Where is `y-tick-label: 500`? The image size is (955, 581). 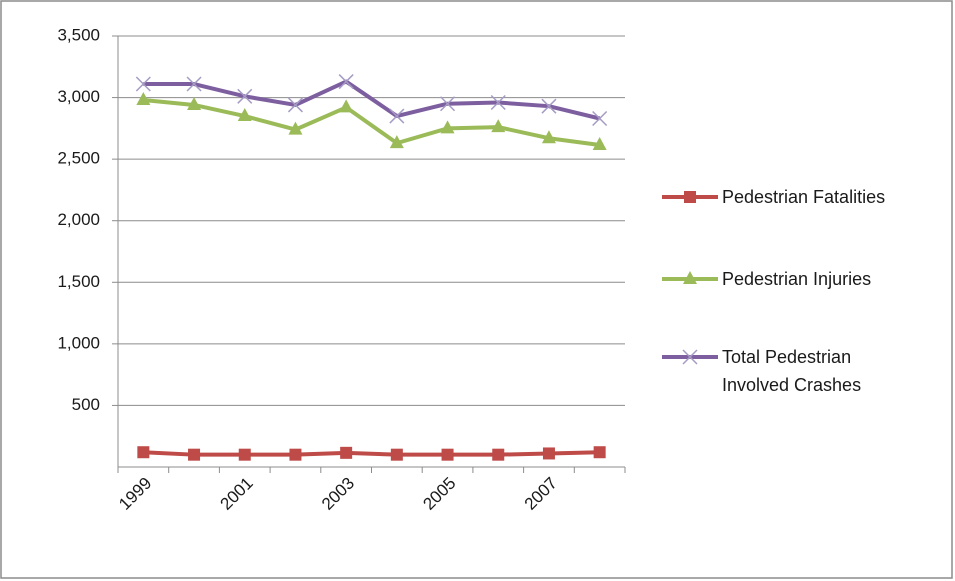 y-tick-label: 500 is located at coordinates (86, 404).